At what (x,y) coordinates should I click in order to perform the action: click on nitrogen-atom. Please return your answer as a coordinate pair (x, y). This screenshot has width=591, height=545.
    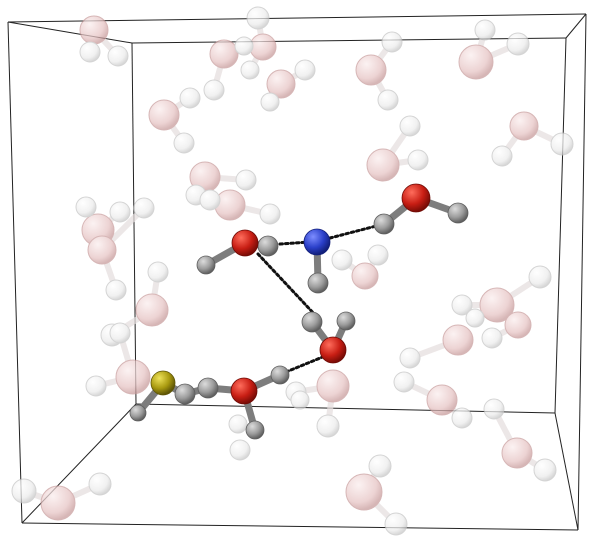
    Looking at the image, I should click on (317, 242).